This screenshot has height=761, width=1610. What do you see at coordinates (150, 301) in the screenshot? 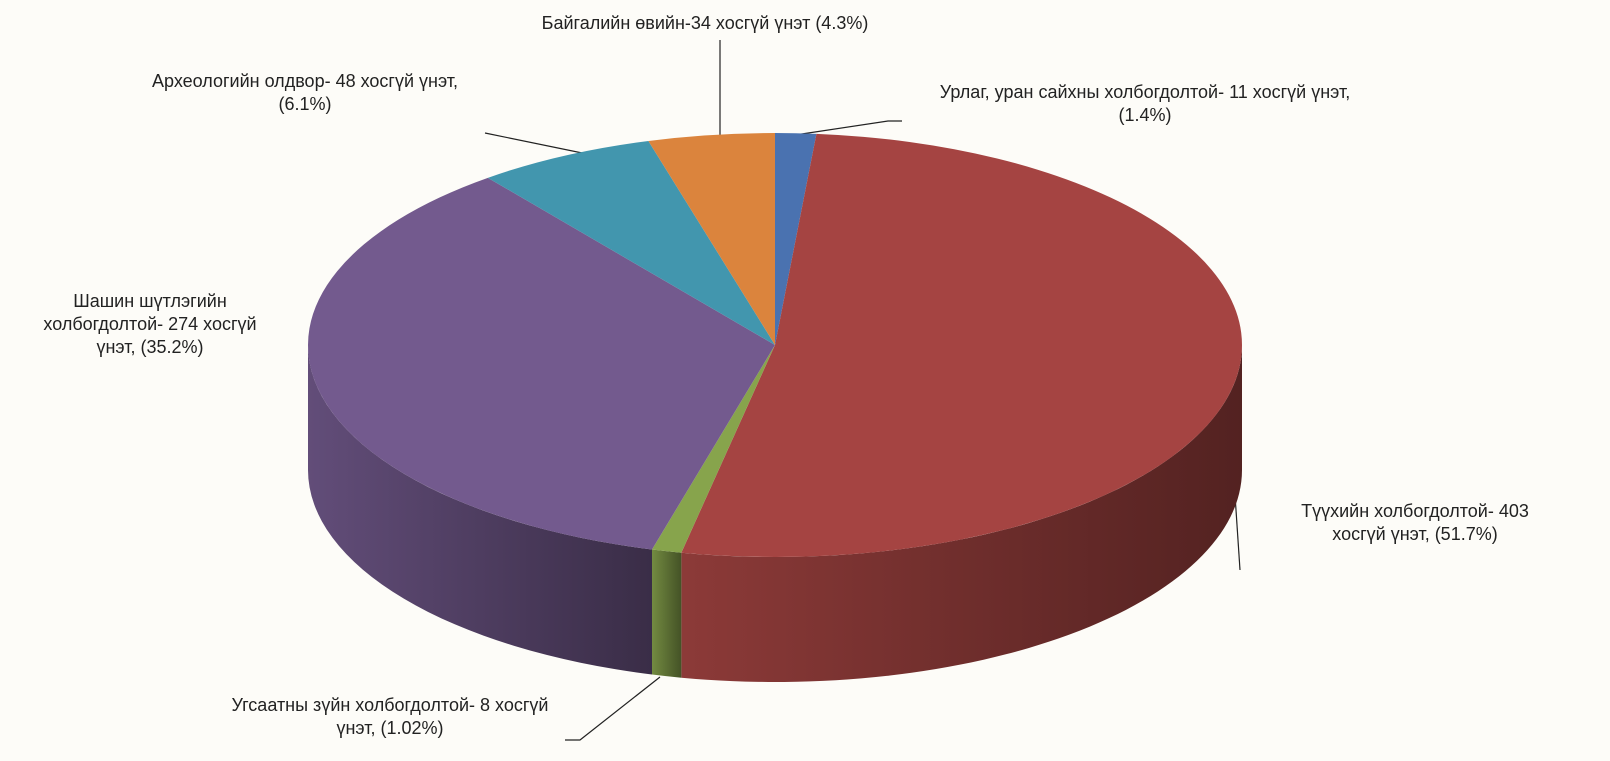
I see `slice-label: Шашин шүтлэгийн` at bounding box center [150, 301].